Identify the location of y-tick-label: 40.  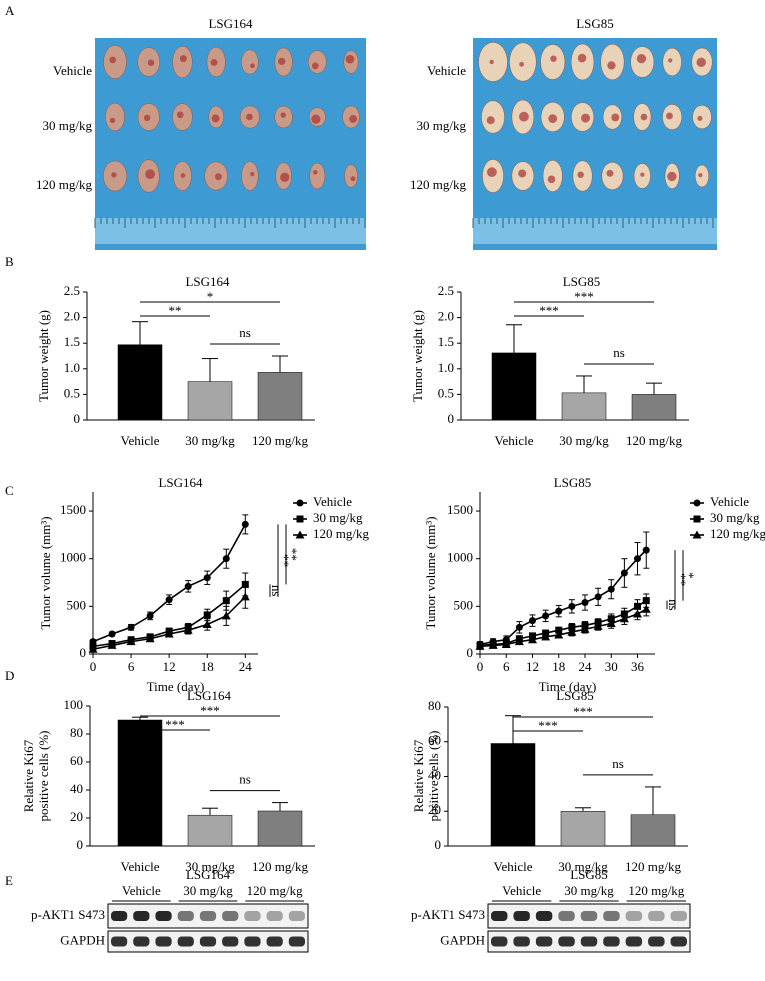
(434, 774).